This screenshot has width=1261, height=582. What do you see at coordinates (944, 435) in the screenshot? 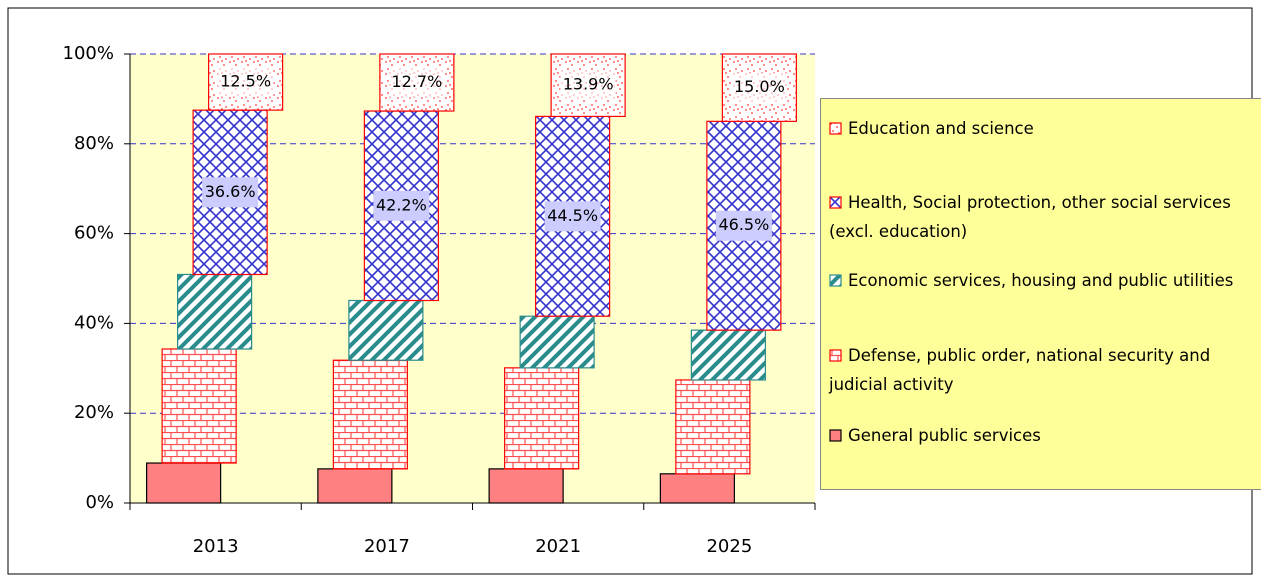
I see `legend-label: General public services` at bounding box center [944, 435].